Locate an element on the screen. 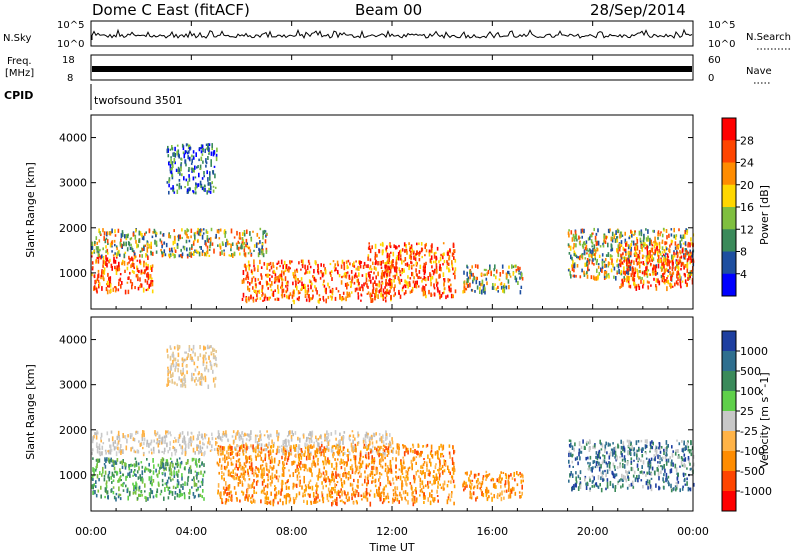 This screenshot has width=800, height=554. beam-title: Beam 00 is located at coordinates (388, 10).